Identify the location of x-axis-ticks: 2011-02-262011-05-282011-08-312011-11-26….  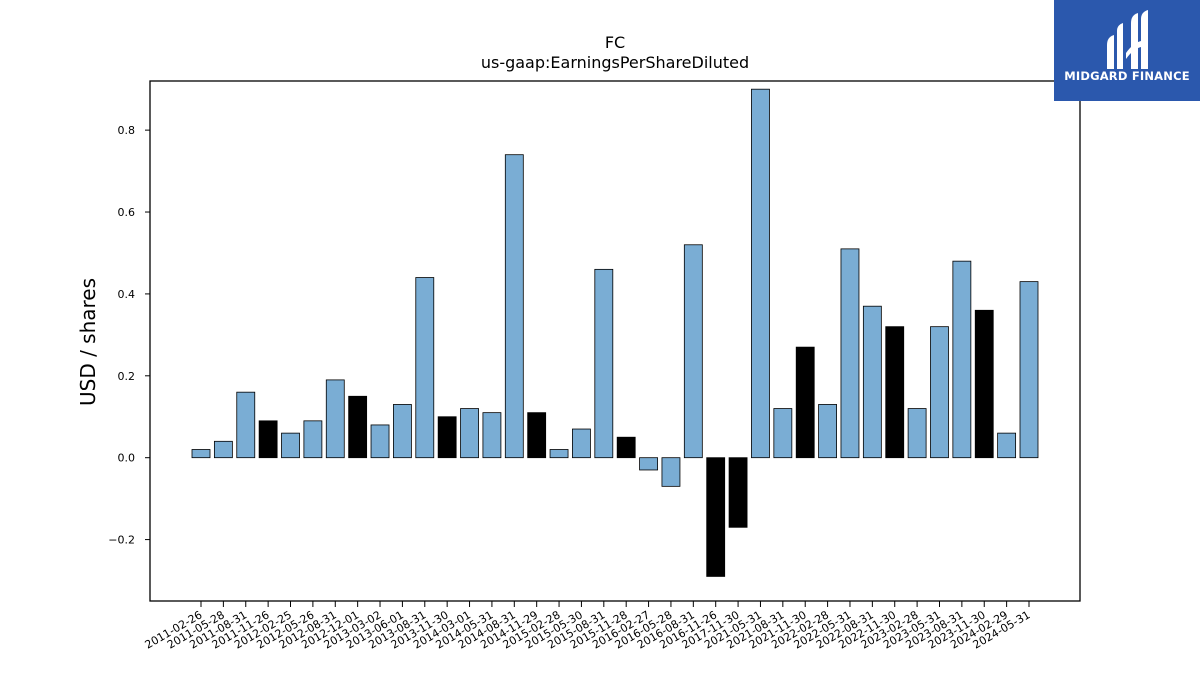
(588, 626).